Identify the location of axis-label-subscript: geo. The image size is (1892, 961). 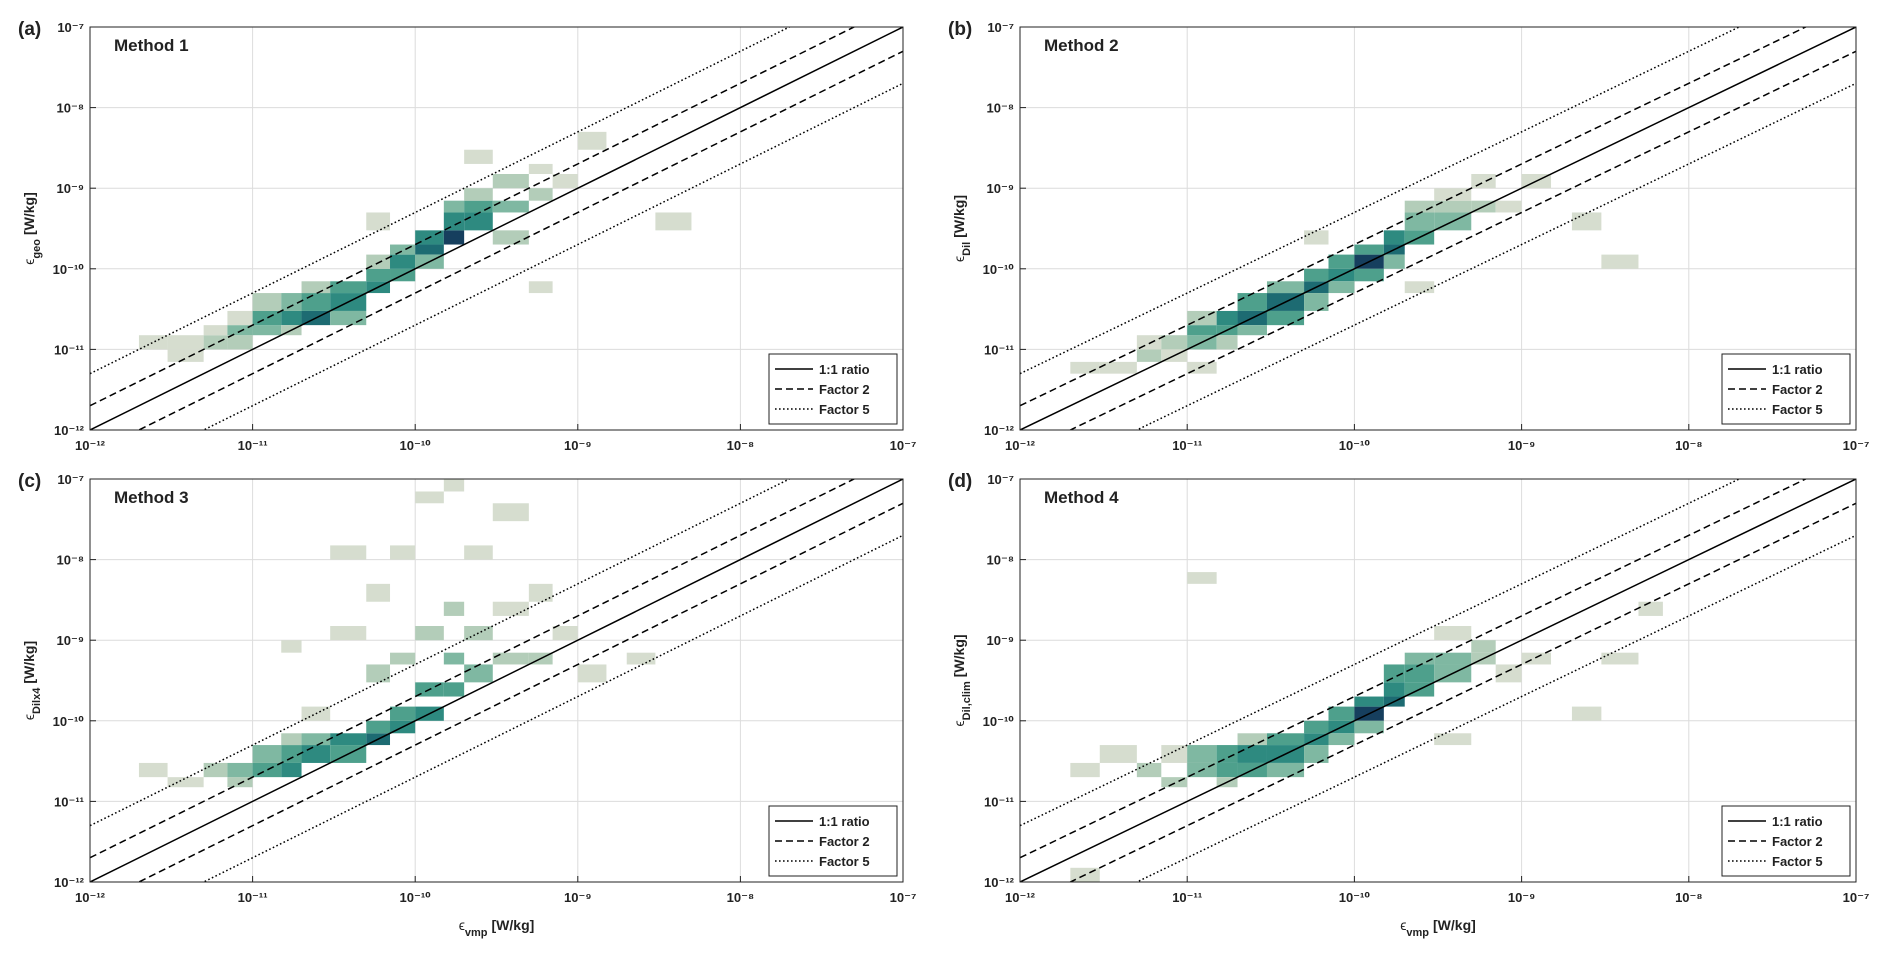
(37, 249).